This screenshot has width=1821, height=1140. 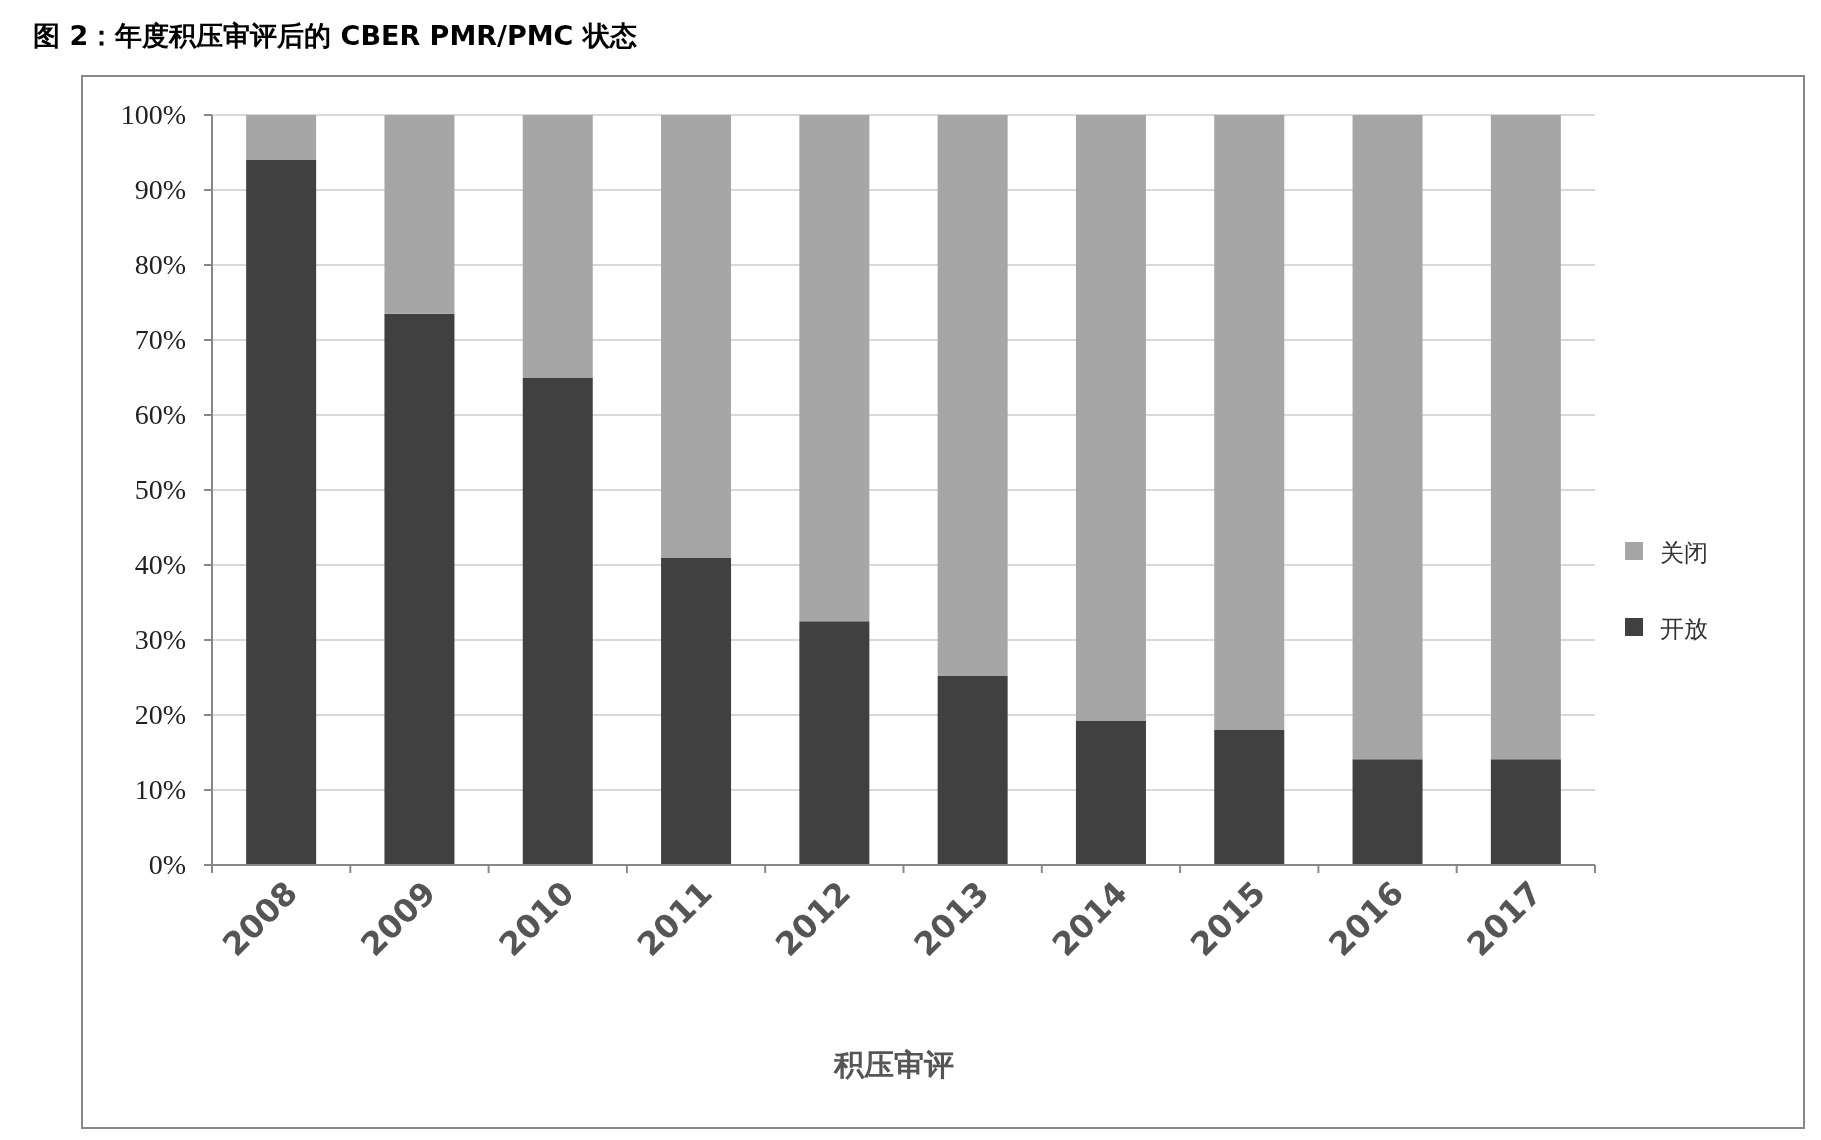 What do you see at coordinates (153, 114) in the screenshot?
I see `y-tick-label: 100%` at bounding box center [153, 114].